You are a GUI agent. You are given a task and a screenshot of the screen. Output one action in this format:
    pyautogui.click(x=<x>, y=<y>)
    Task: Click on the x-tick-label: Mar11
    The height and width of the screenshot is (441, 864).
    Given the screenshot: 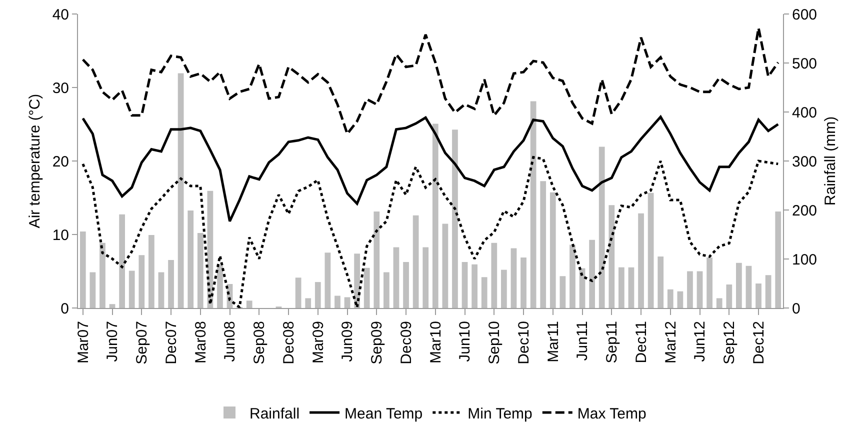 What is the action you would take?
    pyautogui.click(x=553, y=341)
    